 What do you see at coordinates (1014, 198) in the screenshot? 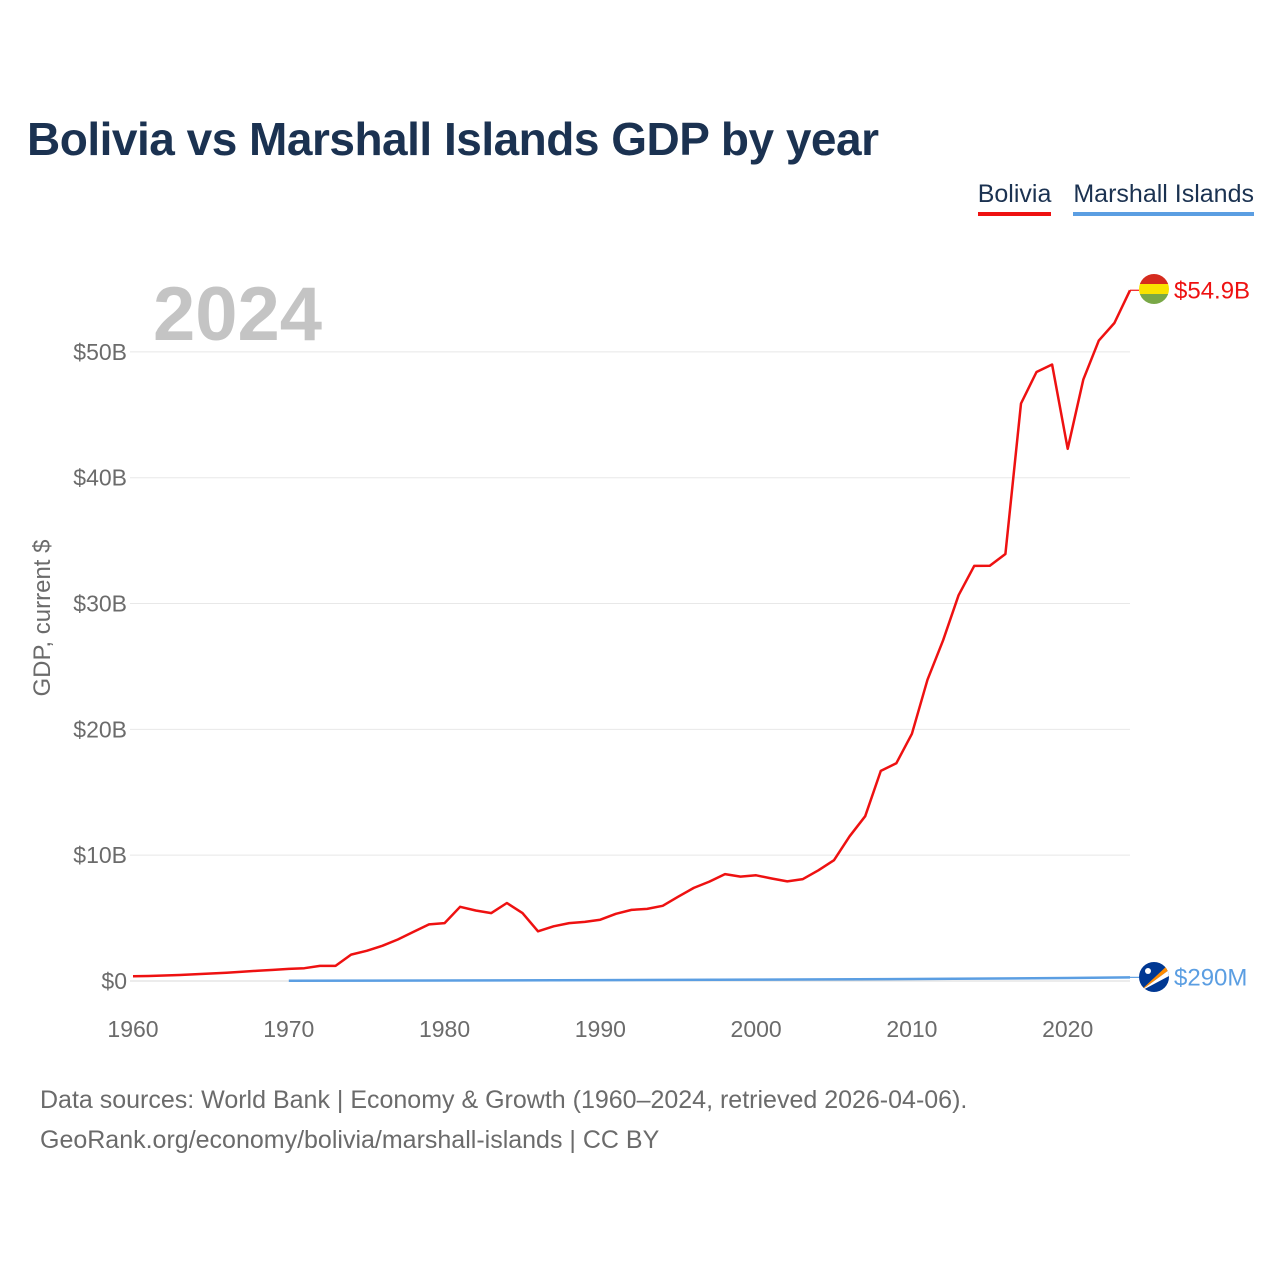
I see `legend-item-bolivia: Bolivia` at bounding box center [1014, 198].